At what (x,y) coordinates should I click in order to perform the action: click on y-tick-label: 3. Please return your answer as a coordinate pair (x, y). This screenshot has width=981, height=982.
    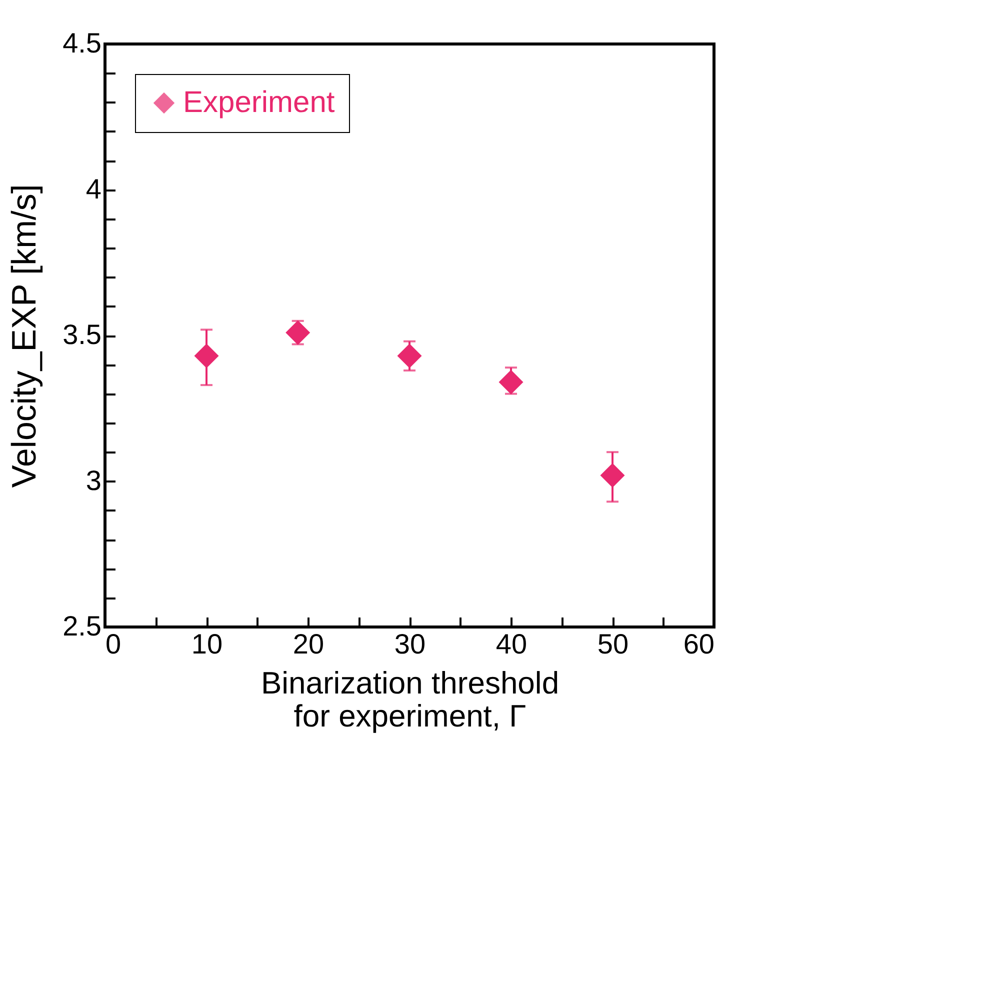
    Looking at the image, I should click on (94, 480).